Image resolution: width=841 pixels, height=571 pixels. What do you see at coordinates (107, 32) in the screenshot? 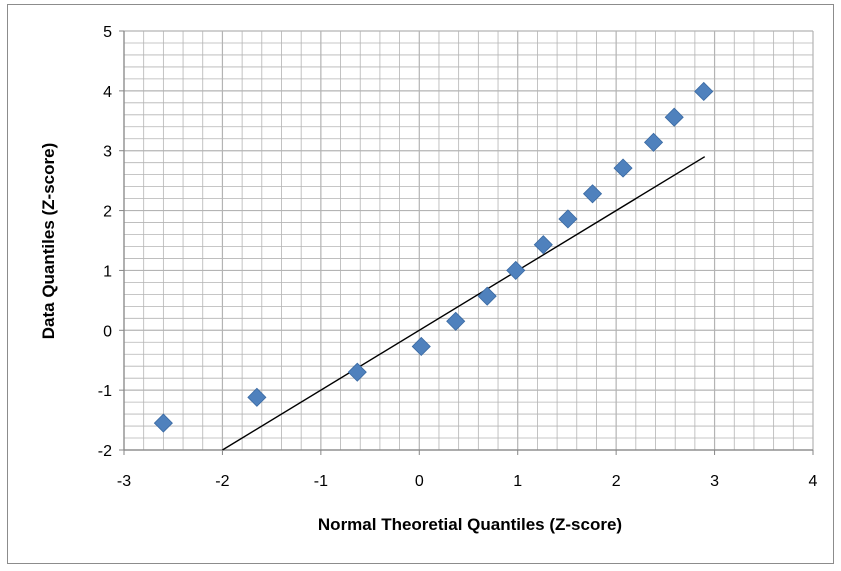
I see `y-tick-label: 5` at bounding box center [107, 32].